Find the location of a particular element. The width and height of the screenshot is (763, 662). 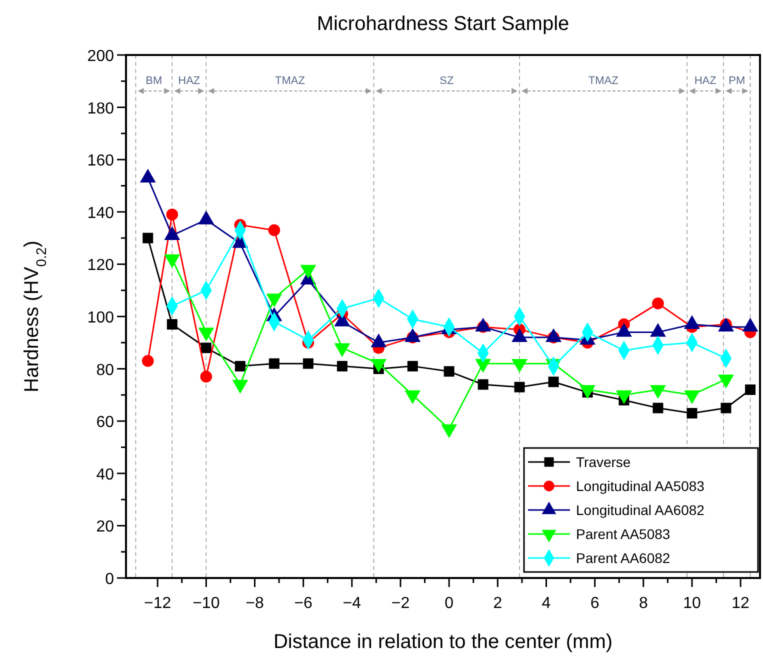

y-tick-label: 100 is located at coordinates (100, 318).